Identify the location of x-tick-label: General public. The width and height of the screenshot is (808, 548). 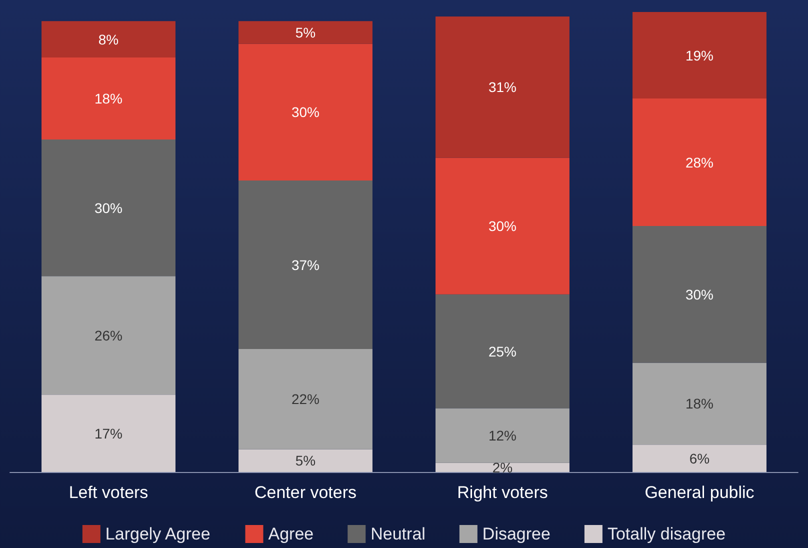
(699, 492).